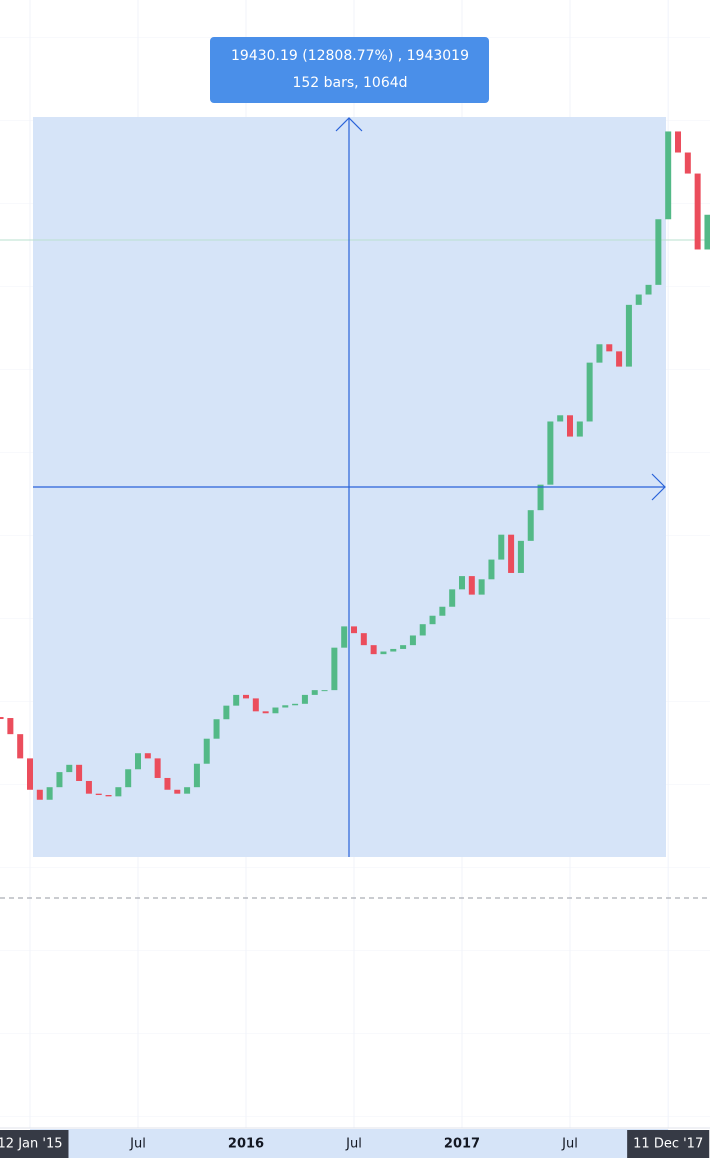 The height and width of the screenshot is (1158, 710). I want to click on axis-range-highlight, so click(349, 1143).